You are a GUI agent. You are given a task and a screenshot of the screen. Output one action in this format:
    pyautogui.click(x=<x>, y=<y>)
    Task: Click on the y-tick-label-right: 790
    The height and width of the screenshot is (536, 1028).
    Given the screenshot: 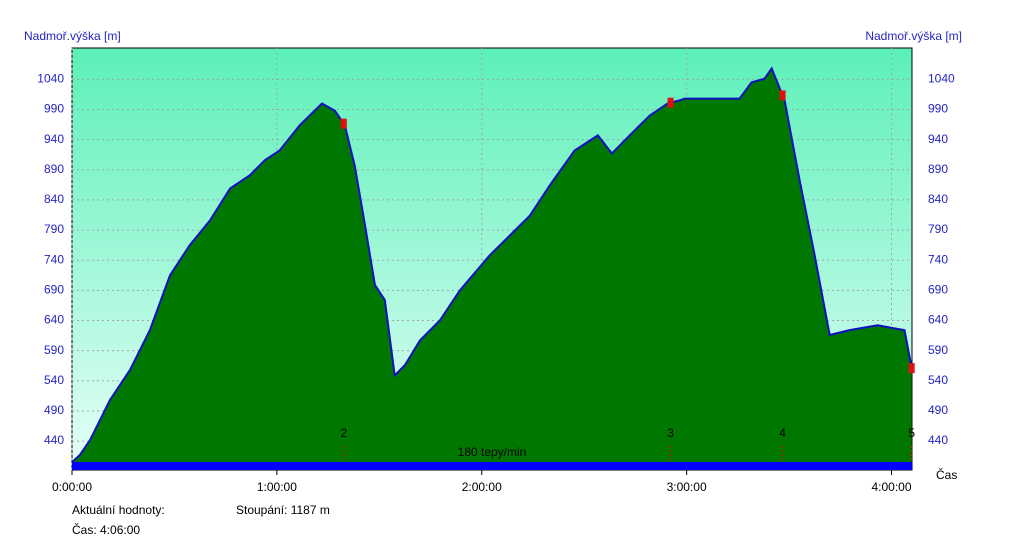 What is the action you would take?
    pyautogui.click(x=938, y=229)
    